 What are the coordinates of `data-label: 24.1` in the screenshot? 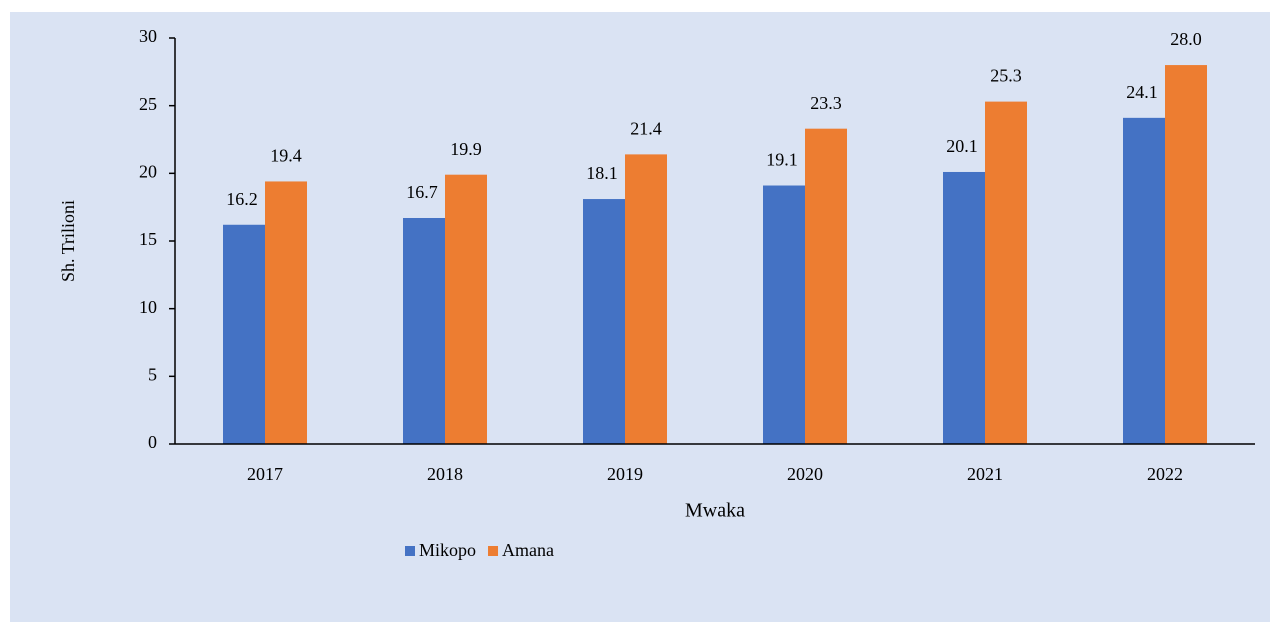 It's located at (1142, 92).